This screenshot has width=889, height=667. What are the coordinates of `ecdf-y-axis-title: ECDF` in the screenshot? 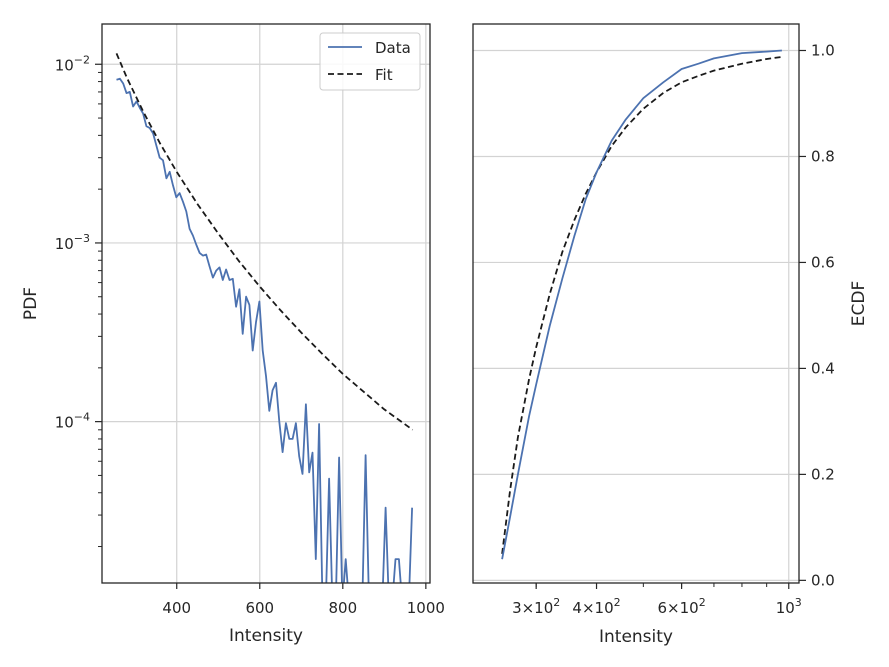 It's located at (859, 303).